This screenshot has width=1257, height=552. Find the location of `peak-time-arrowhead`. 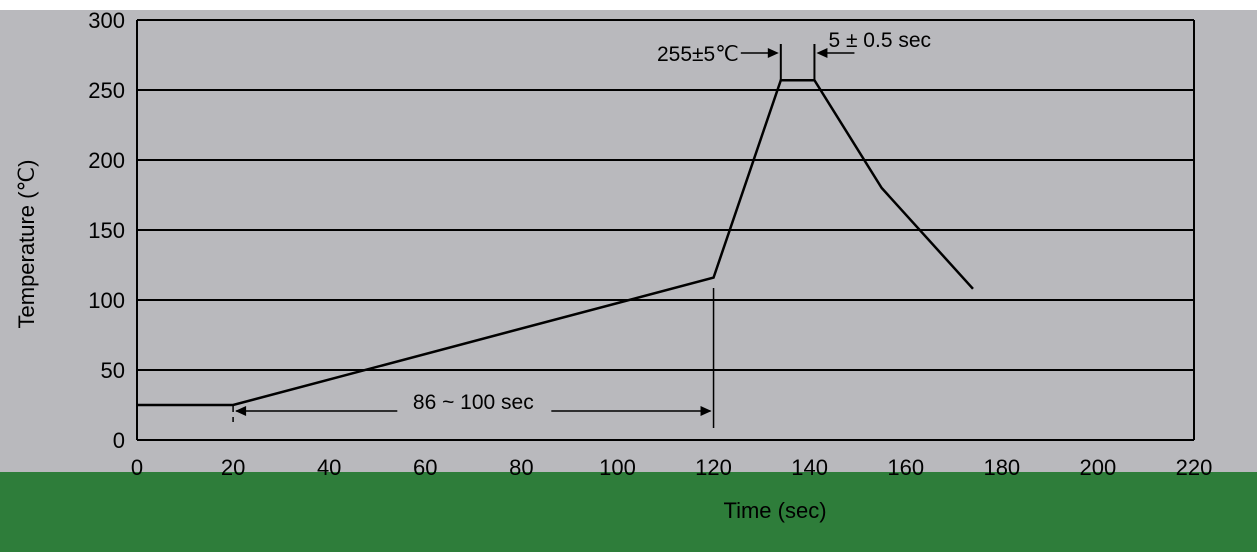

peak-time-arrowhead is located at coordinates (822, 53).